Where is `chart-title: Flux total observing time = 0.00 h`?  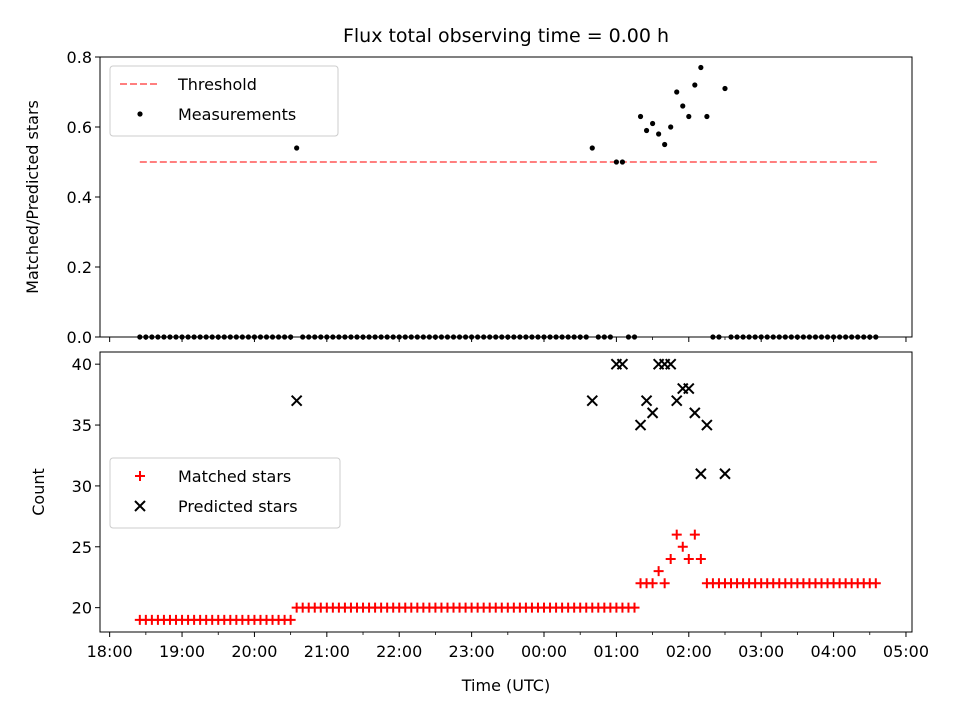 chart-title: Flux total observing time = 0.00 h is located at coordinates (506, 36).